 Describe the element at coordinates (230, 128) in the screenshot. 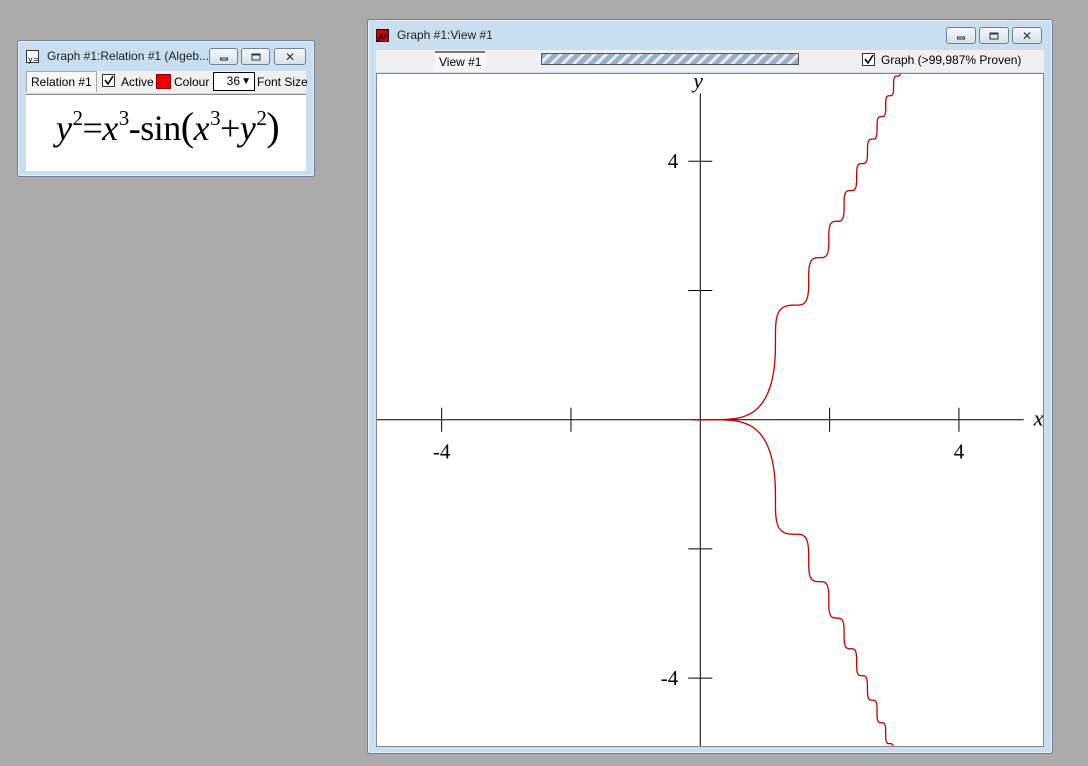

I see `formula-plus: +` at that location.